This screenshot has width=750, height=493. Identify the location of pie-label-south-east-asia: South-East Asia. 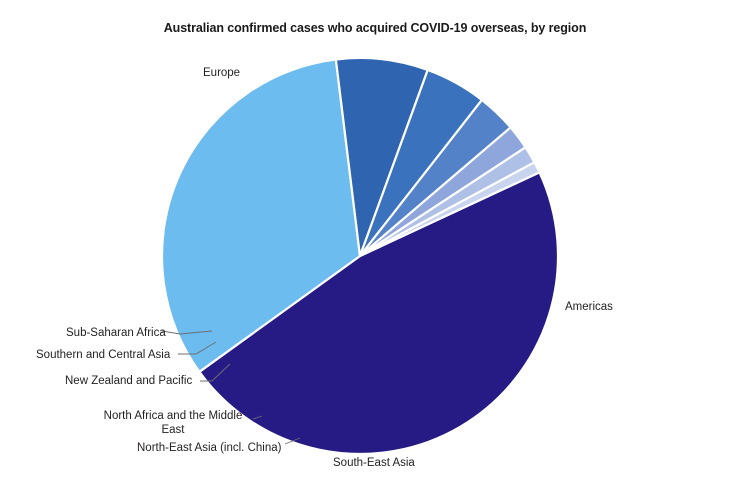
(374, 463).